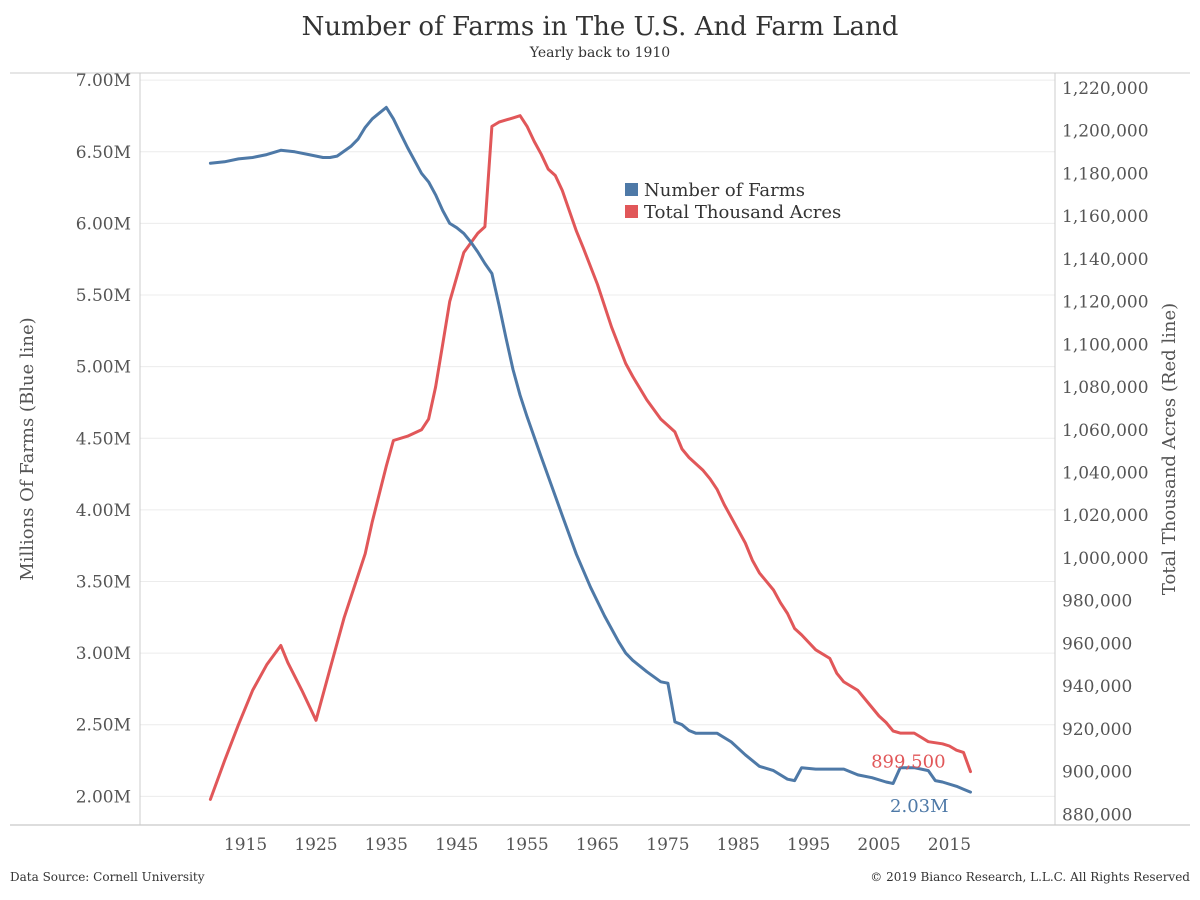 This screenshot has height=900, width=1200. Describe the element at coordinates (103, 726) in the screenshot. I see `y-left-tick-label: 2.50M` at that location.